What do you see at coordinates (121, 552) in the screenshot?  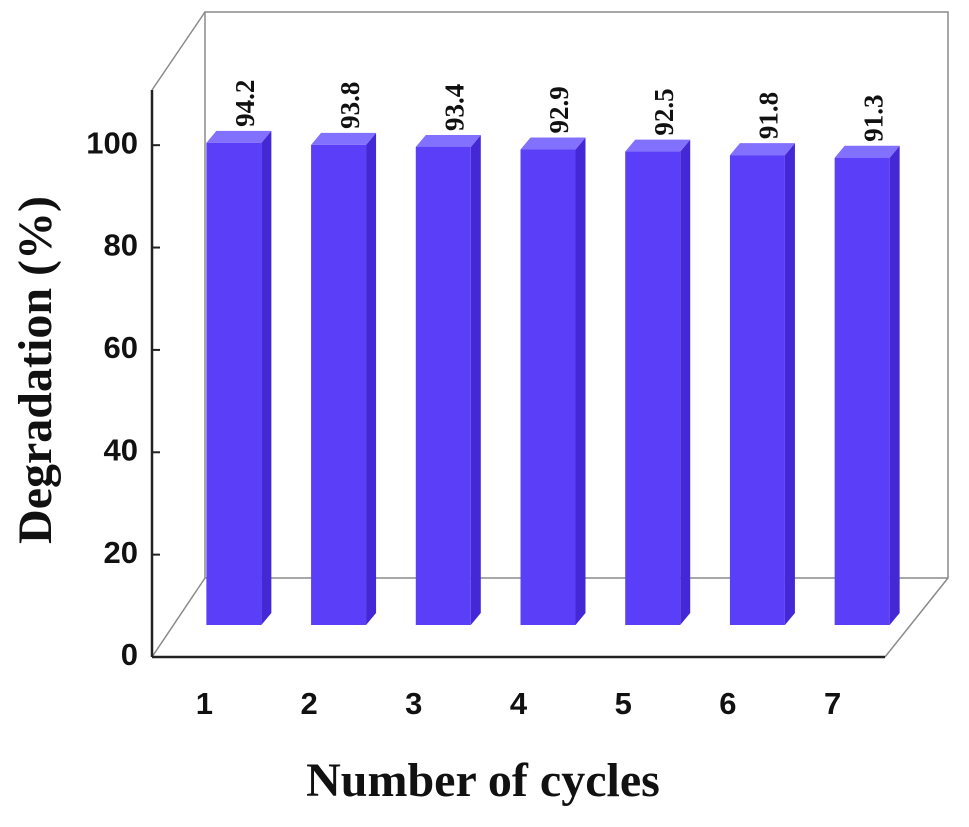 I see `y-tick-label: 20` at bounding box center [121, 552].